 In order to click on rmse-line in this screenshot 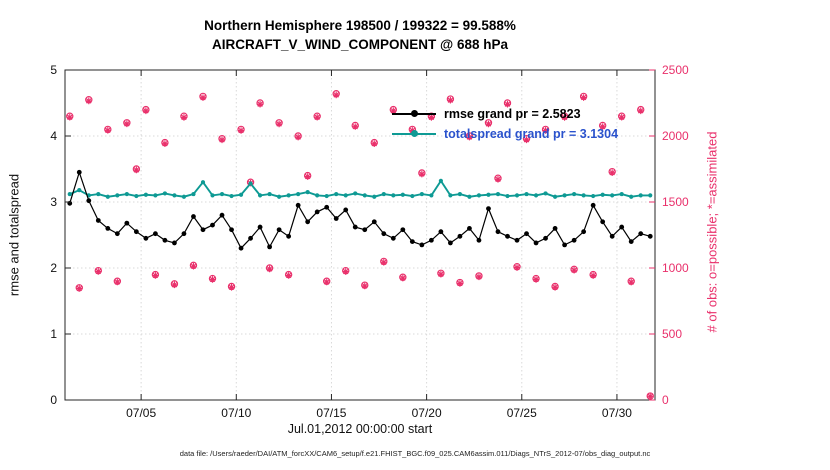, I will do `click(360, 210)`.